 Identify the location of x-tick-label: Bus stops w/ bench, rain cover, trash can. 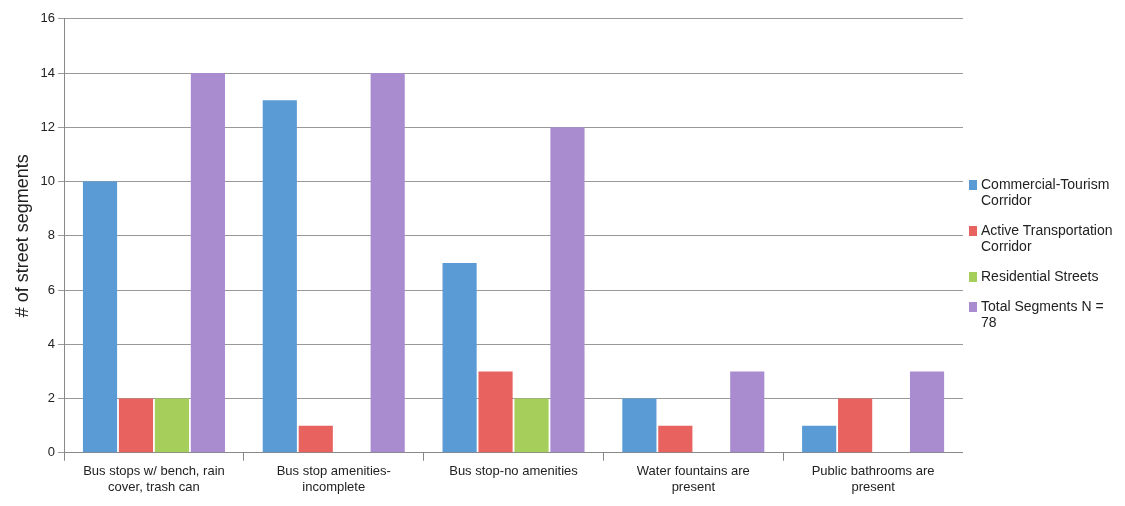
(154, 478).